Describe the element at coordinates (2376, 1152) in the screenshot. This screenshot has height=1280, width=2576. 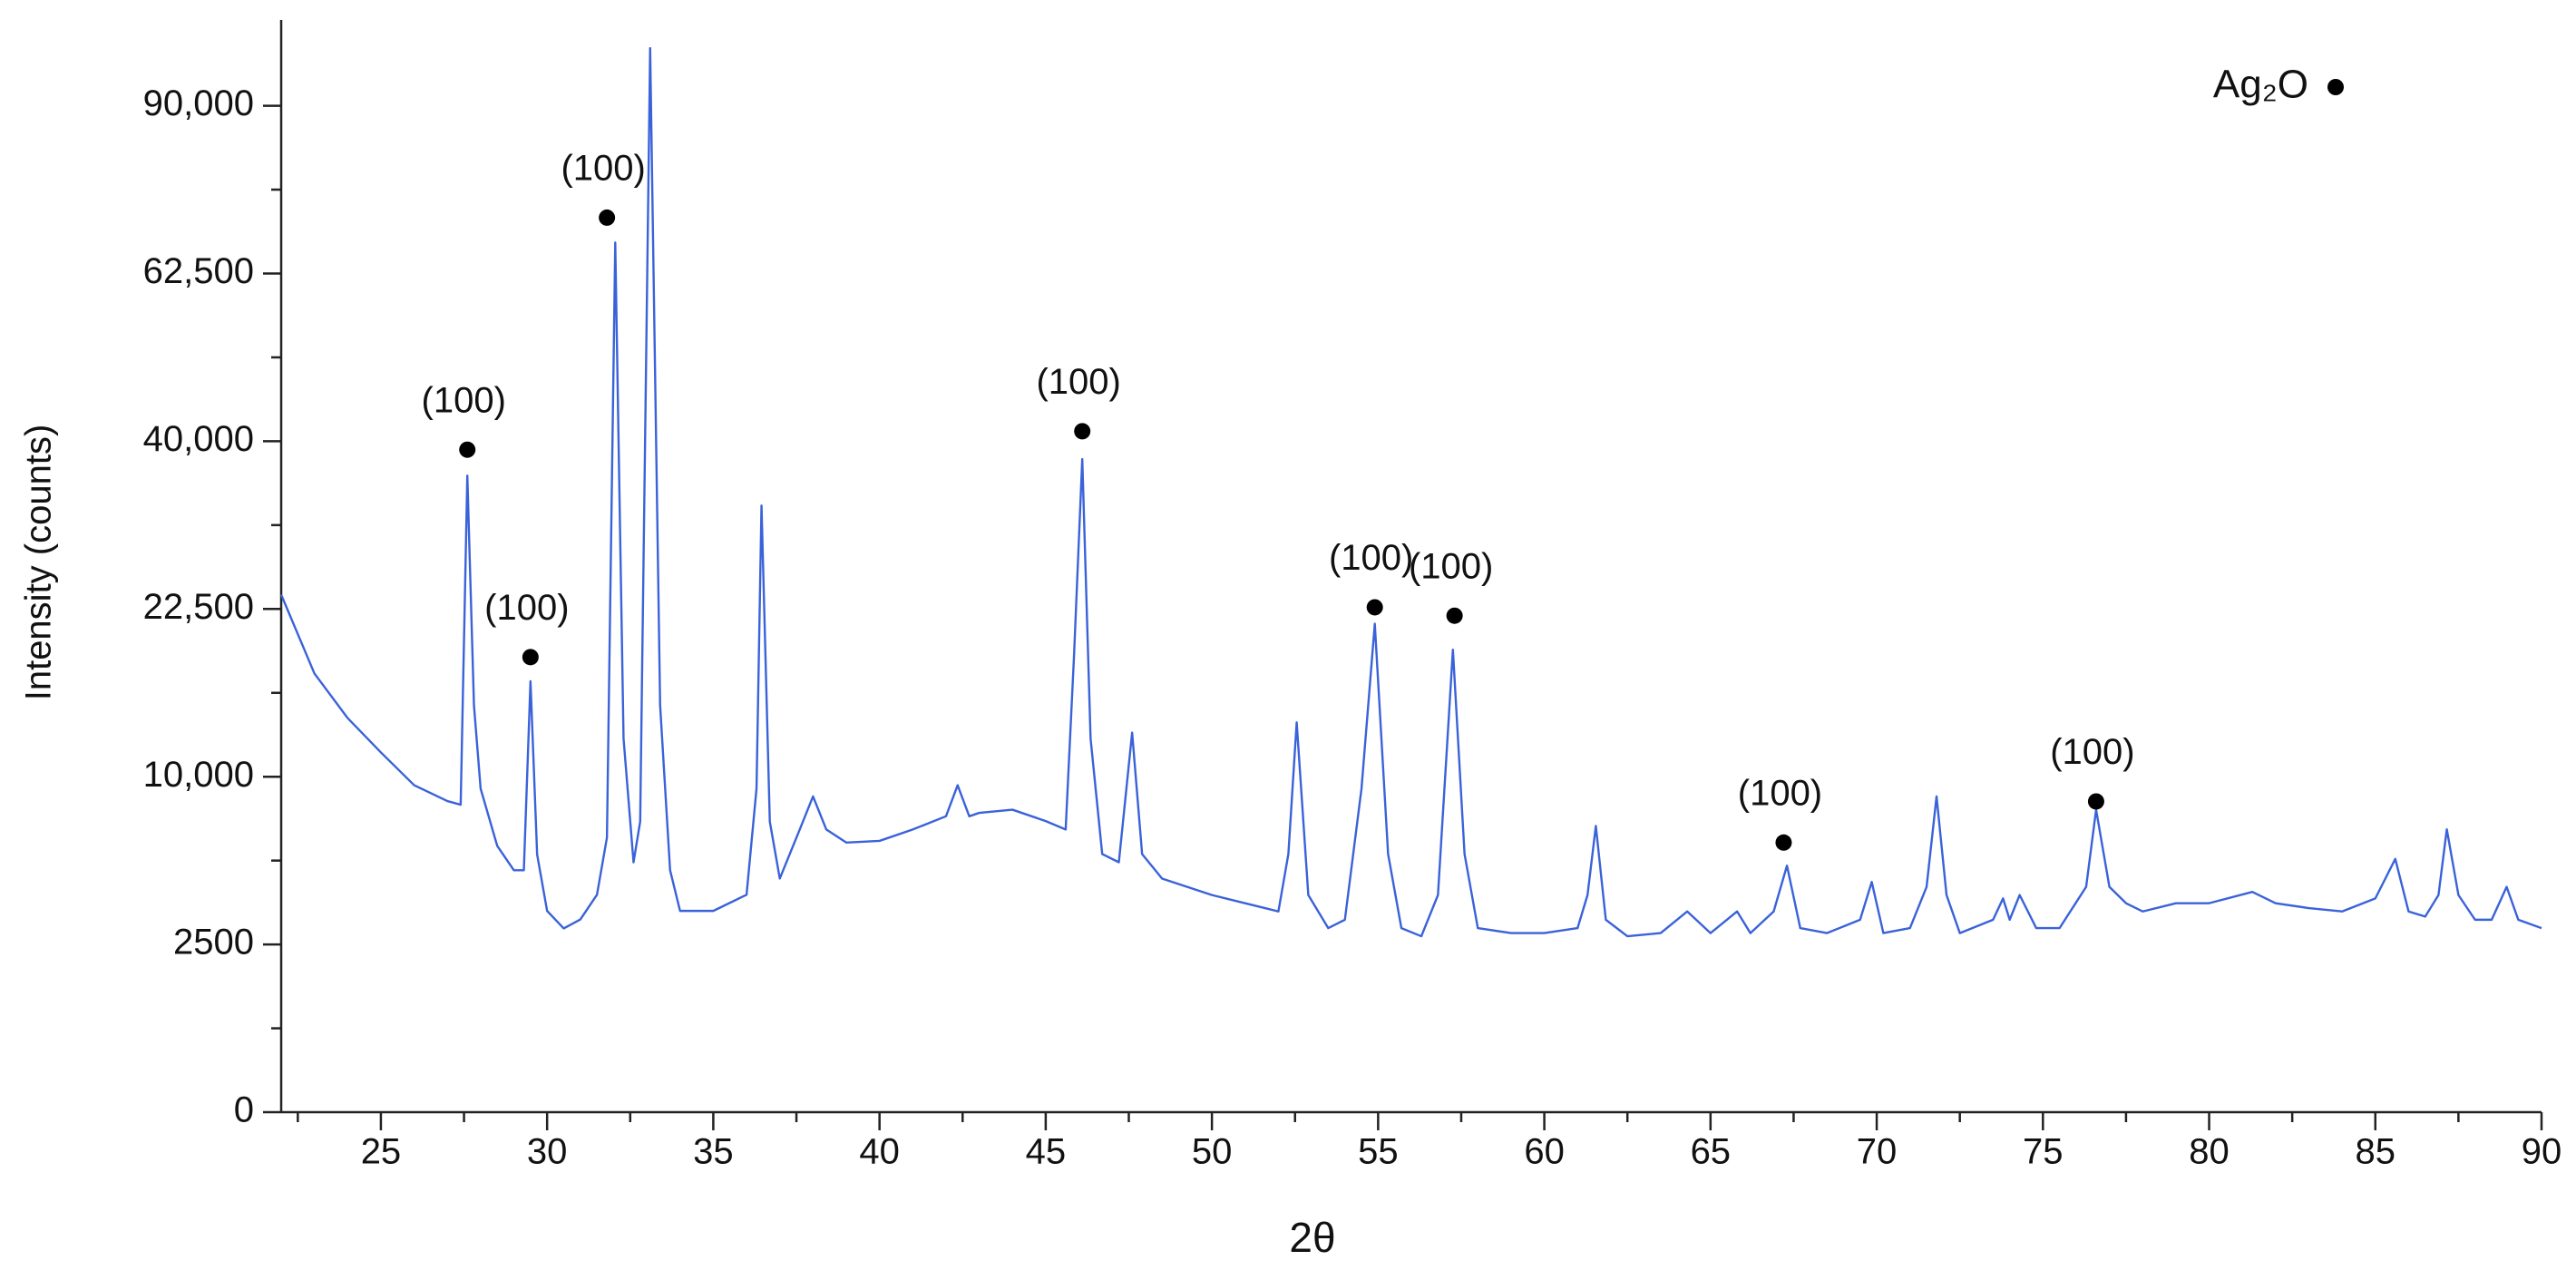
I see `x-tick-label: 85` at that location.